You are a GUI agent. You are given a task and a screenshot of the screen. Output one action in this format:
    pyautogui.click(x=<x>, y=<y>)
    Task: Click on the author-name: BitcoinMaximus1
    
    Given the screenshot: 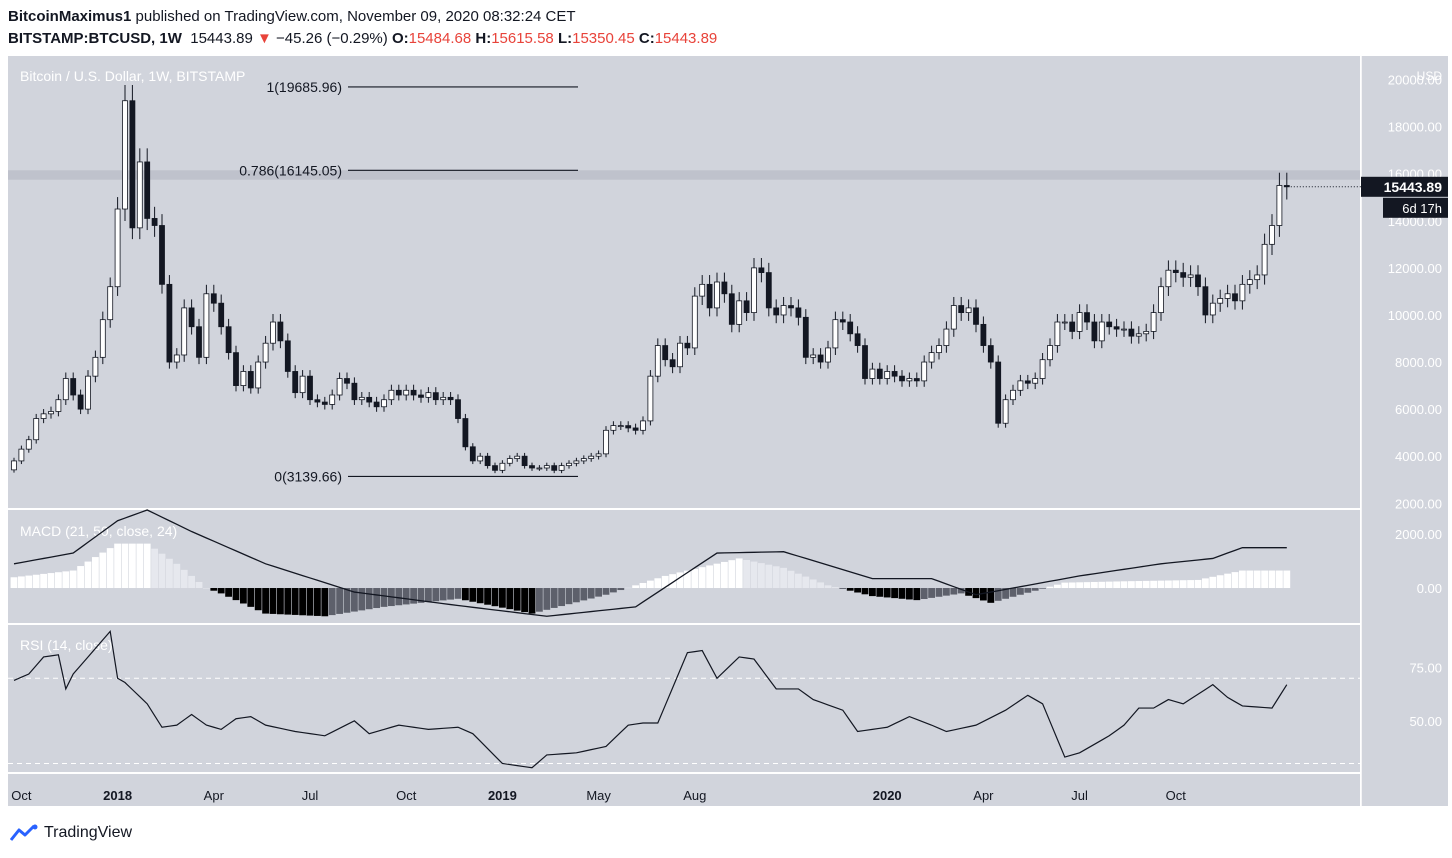 What is the action you would take?
    pyautogui.click(x=70, y=16)
    